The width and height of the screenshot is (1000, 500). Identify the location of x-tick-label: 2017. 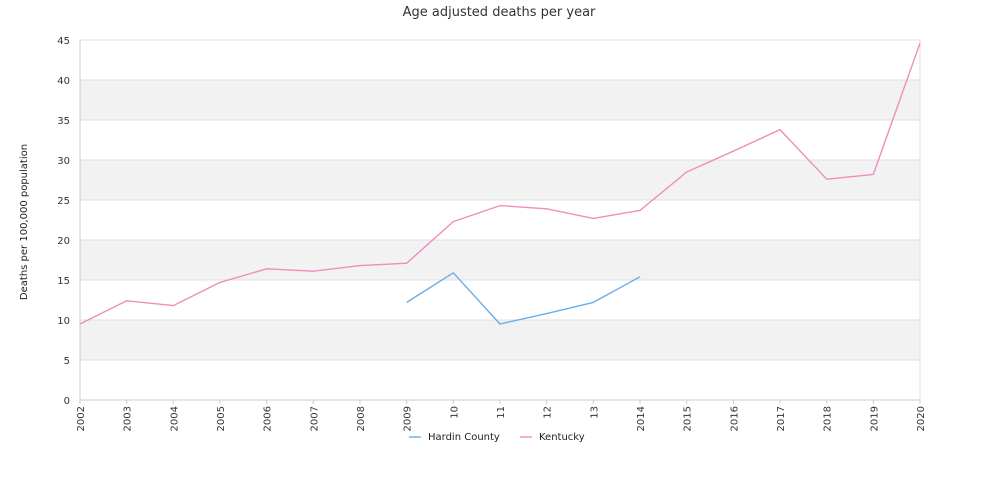
(781, 418).